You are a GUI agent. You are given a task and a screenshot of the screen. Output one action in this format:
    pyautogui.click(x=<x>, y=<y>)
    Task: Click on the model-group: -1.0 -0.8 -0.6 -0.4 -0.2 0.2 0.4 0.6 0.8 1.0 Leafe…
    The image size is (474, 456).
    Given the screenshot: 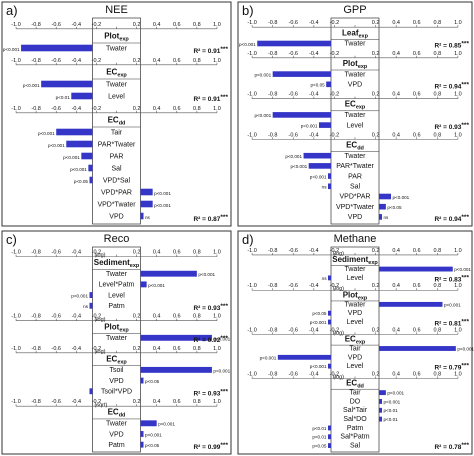 What is the action you would take?
    pyautogui.click(x=354, y=34)
    